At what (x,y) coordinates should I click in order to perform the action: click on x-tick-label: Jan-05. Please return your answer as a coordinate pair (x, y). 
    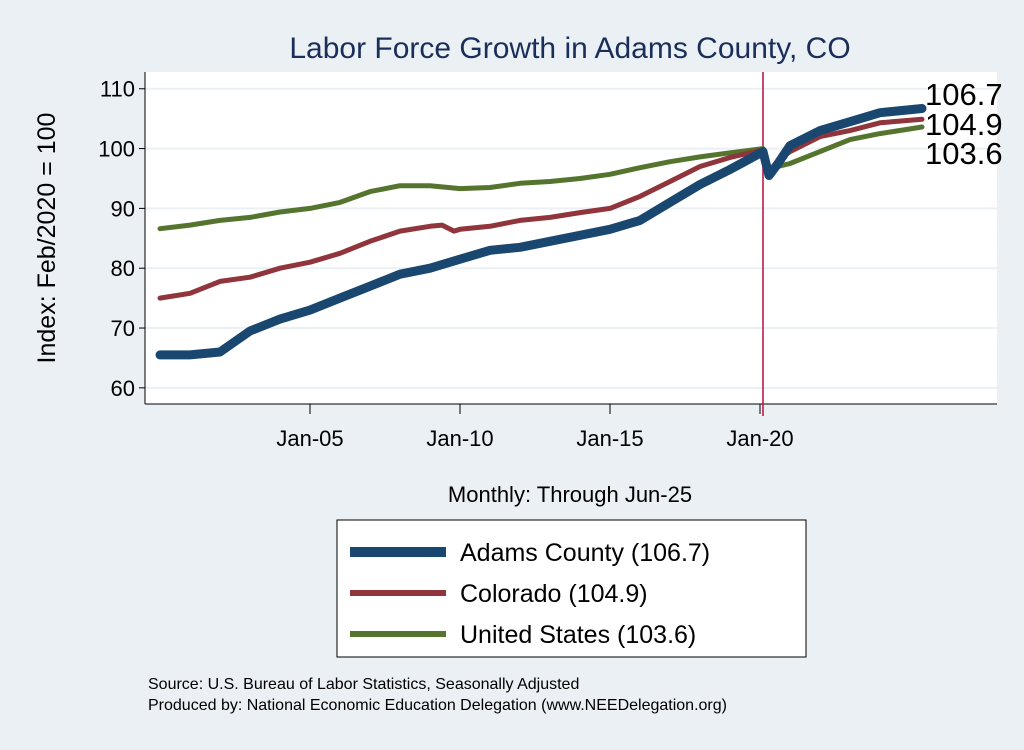
    Looking at the image, I should click on (309, 438).